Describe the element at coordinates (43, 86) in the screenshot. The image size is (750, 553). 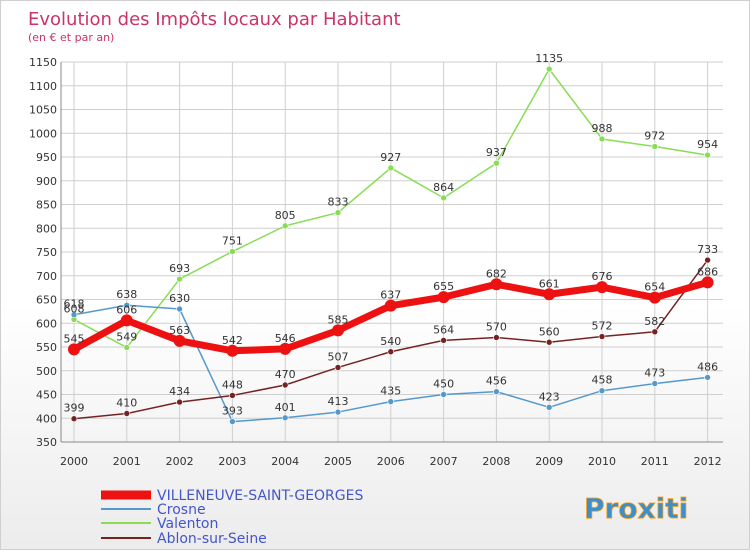
I see `y-tick-label: 1100` at that location.